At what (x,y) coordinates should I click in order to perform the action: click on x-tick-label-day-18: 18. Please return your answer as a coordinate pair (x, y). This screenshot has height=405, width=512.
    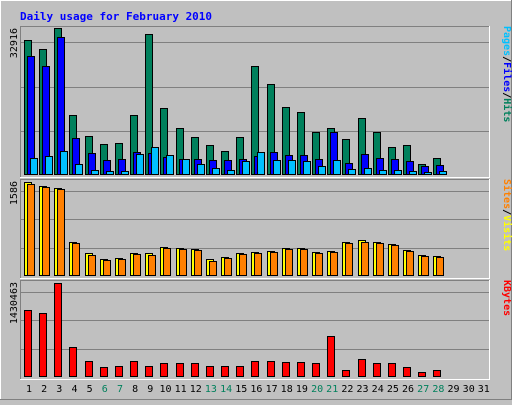
    Looking at the image, I should click on (287, 389).